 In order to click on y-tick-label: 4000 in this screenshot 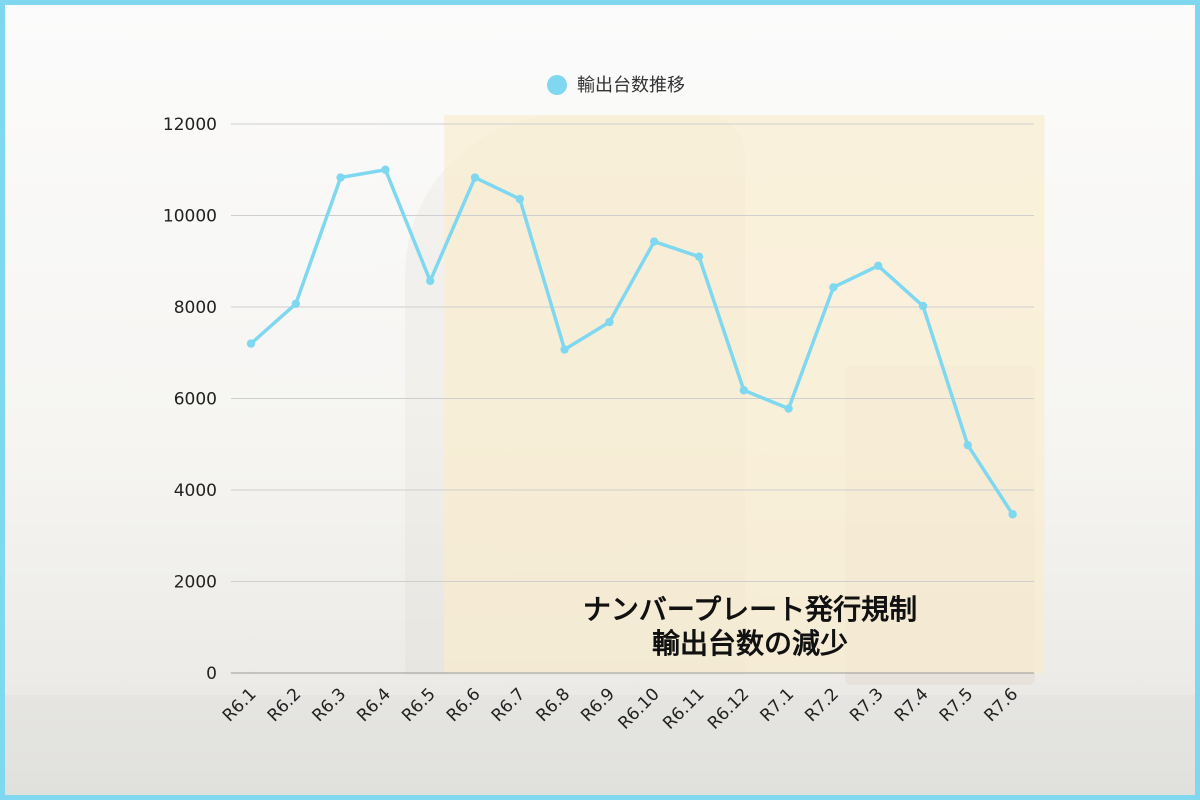, I will do `click(195, 491)`.